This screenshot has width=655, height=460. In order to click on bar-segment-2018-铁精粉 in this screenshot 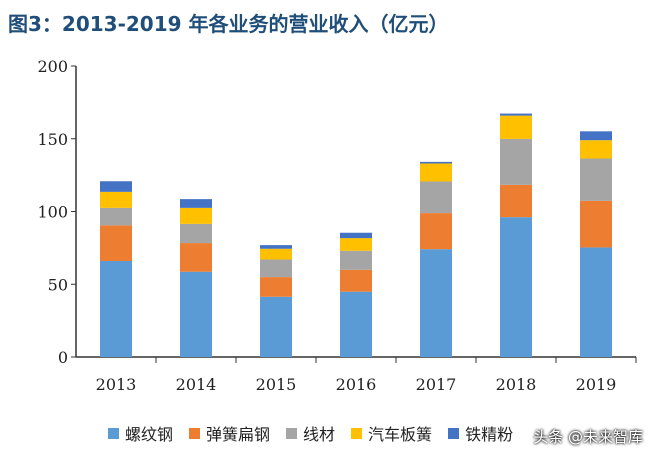, I will do `click(516, 114)`.